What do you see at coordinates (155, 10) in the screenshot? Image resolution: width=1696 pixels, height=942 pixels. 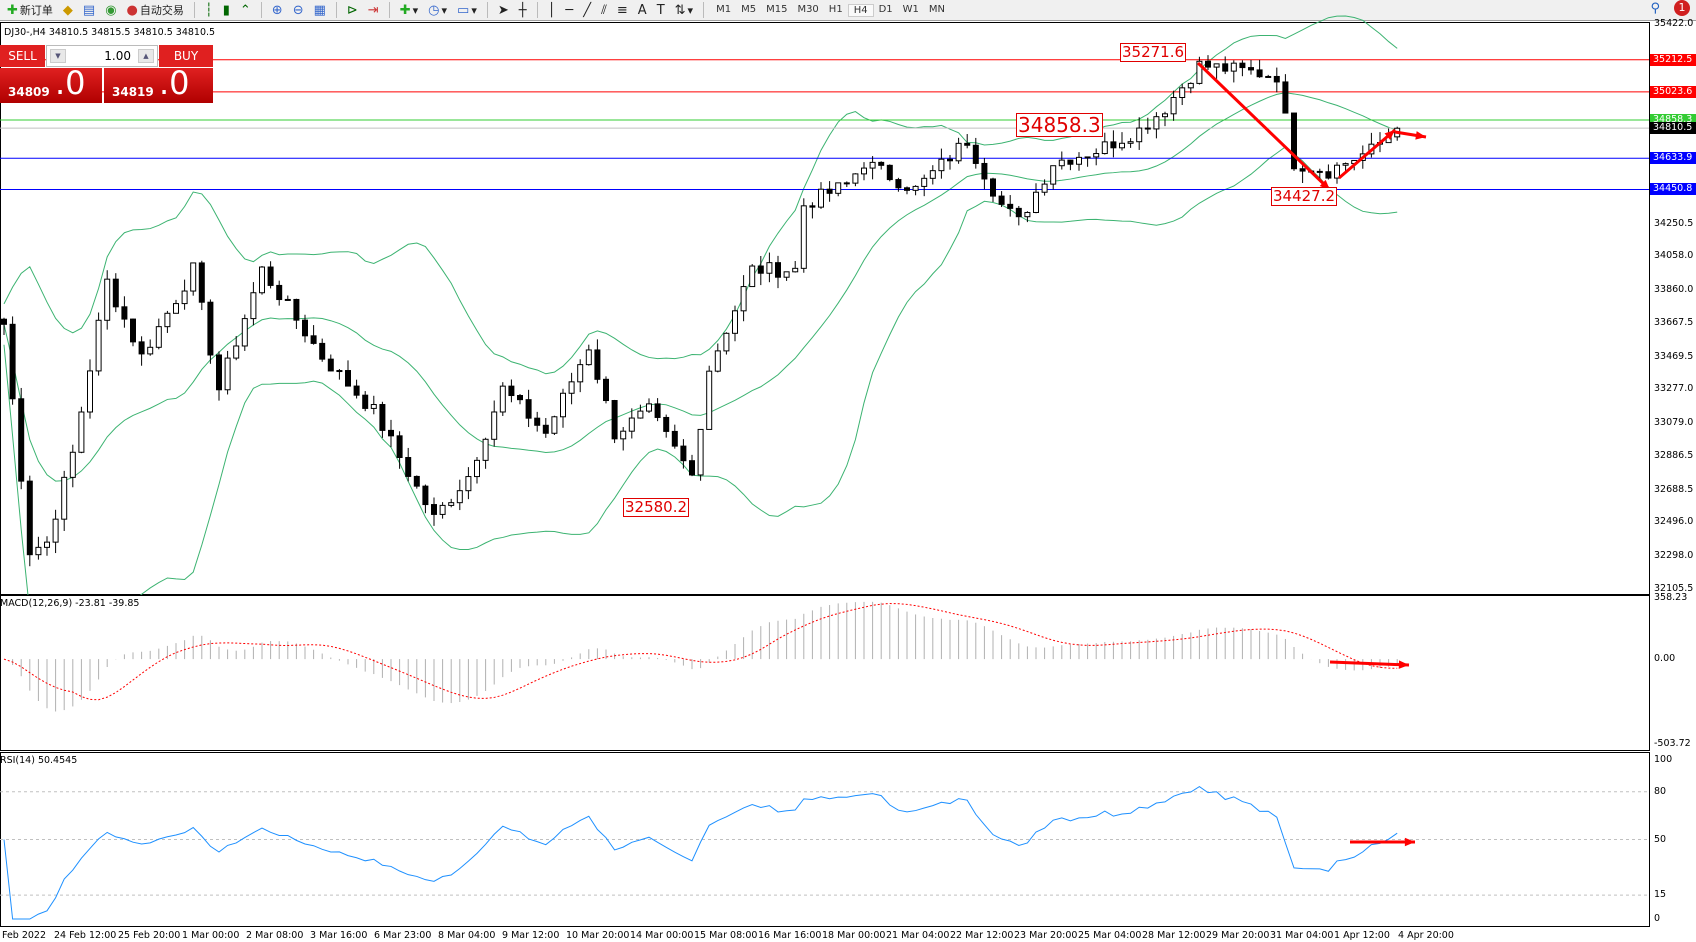 I see `auto-trading-button: ● 自动交易` at bounding box center [155, 10].